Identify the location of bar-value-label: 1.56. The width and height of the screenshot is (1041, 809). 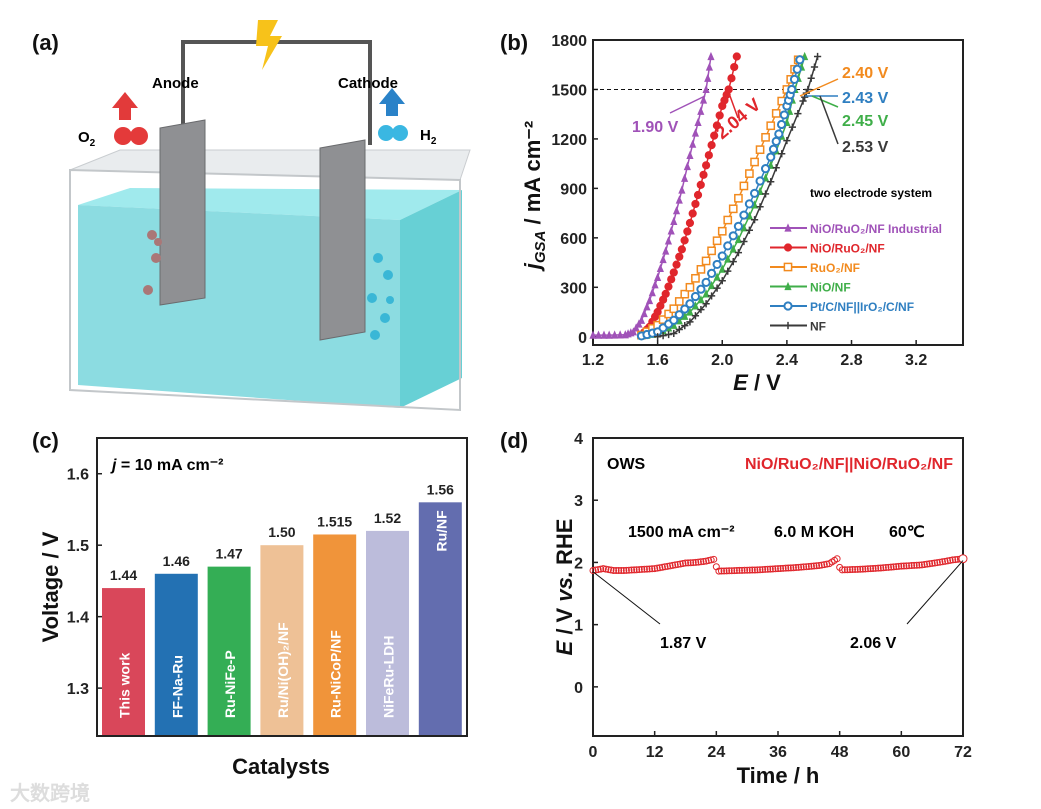
(440, 489).